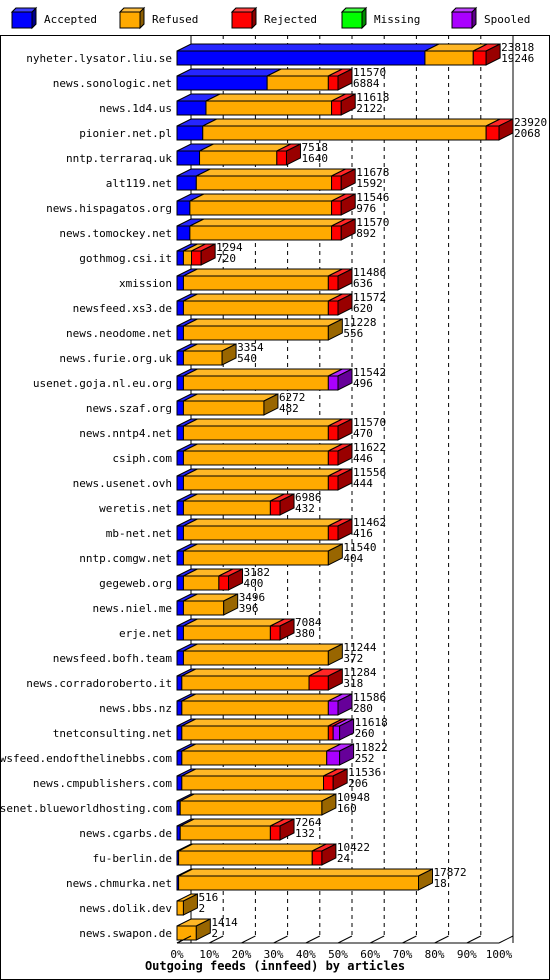  Describe the element at coordinates (254, 583) in the screenshot. I see `value-label-second: 400` at that location.